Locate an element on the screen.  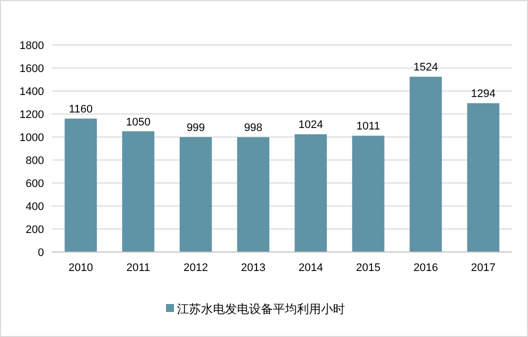
y-tick-label: 800 is located at coordinates (35, 161).